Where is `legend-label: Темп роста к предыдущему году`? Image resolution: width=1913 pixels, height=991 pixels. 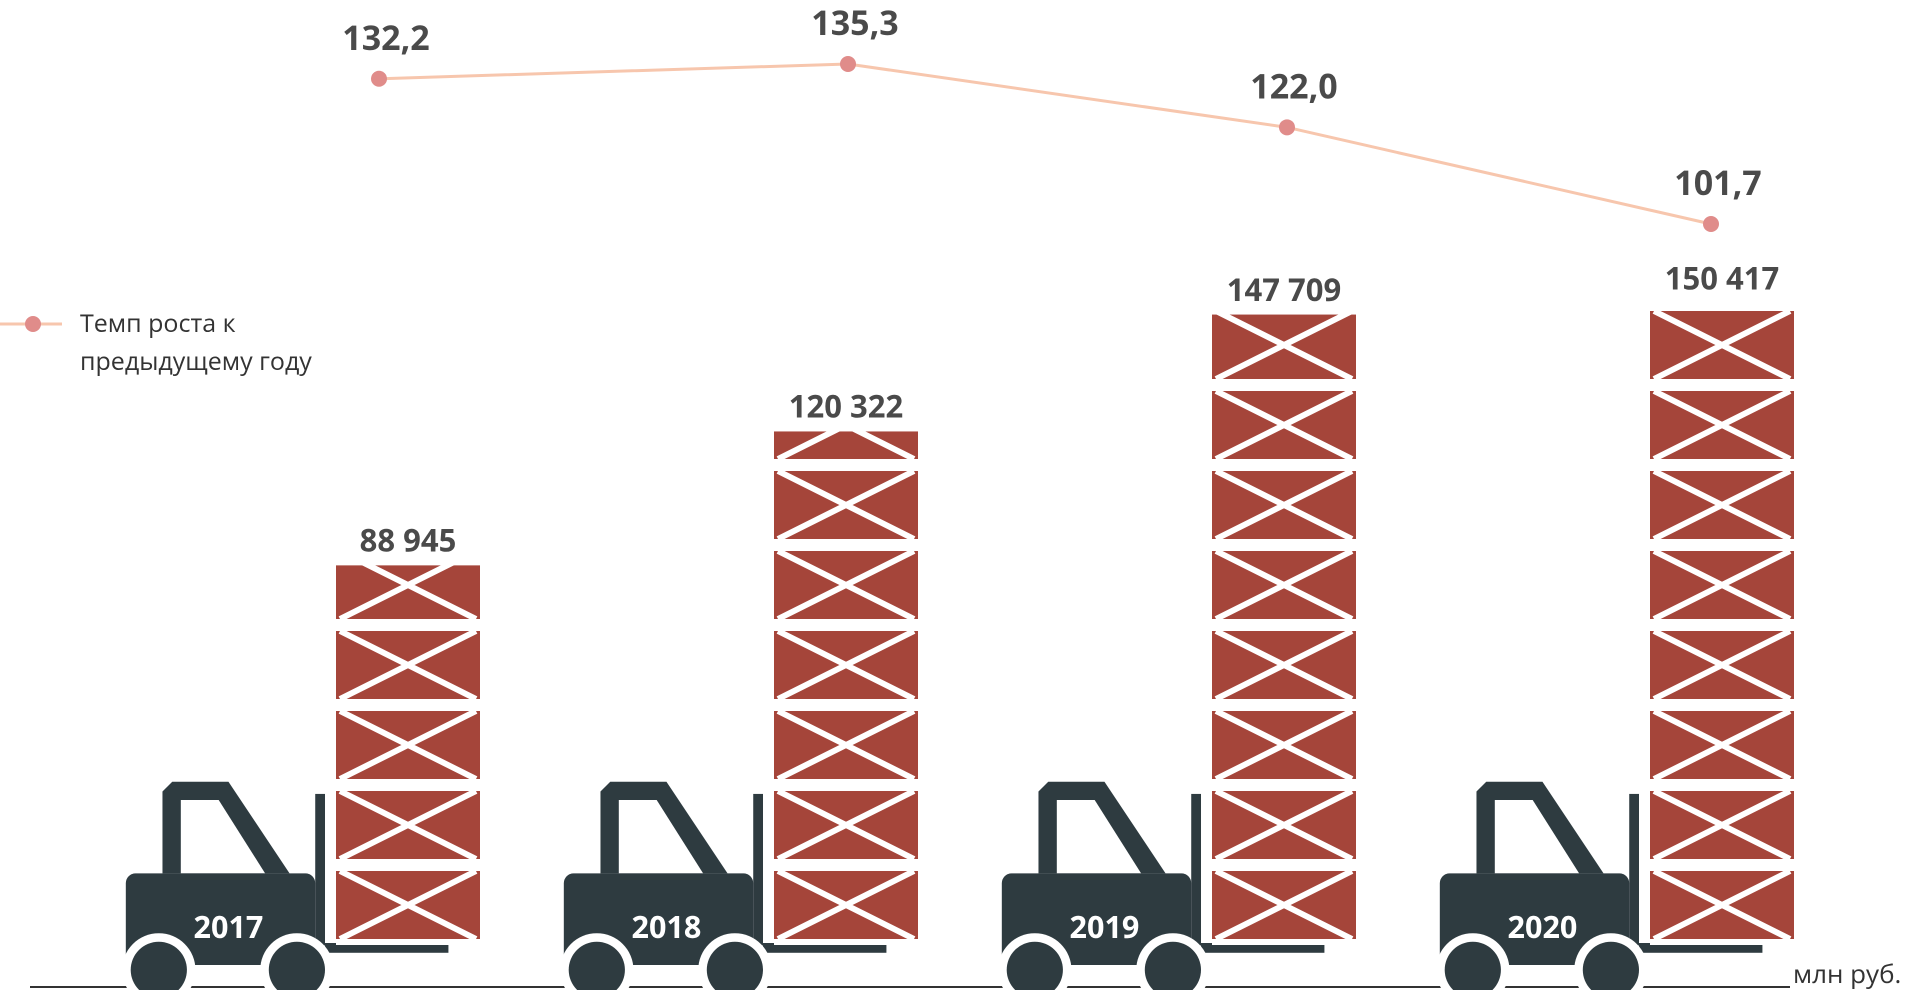
legend-label: Темп роста к предыдущему году is located at coordinates (196, 342).